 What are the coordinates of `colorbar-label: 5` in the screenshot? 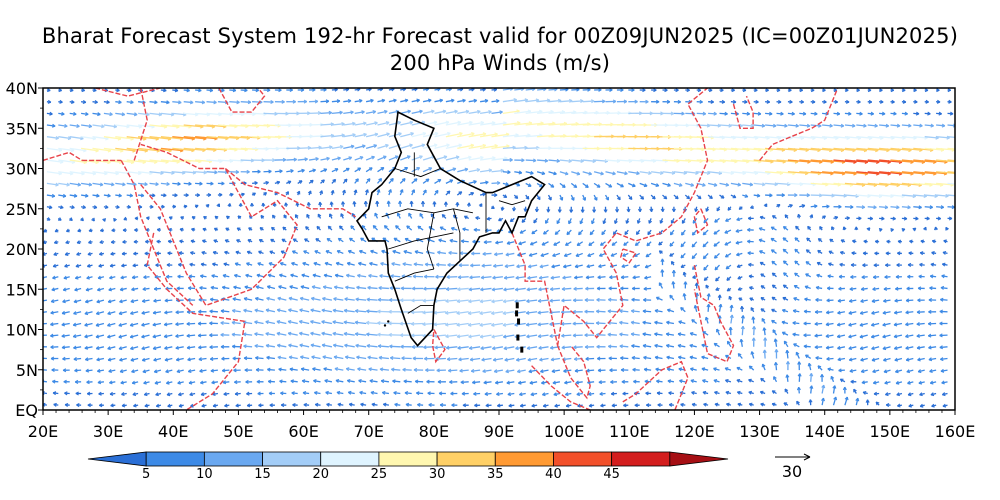 It's located at (146, 474).